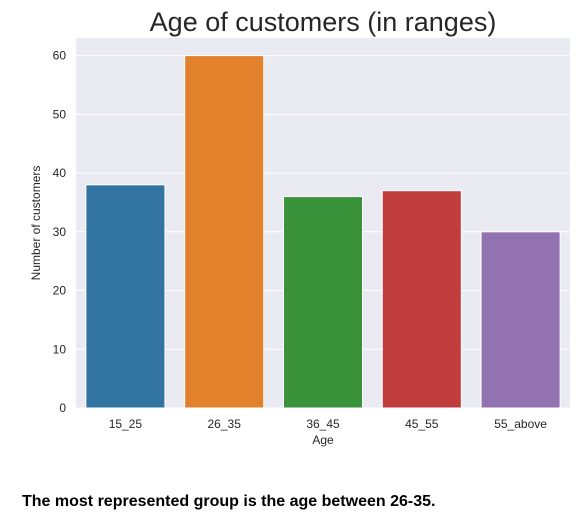 The height and width of the screenshot is (520, 581). I want to click on bar-55_above, so click(520, 320).